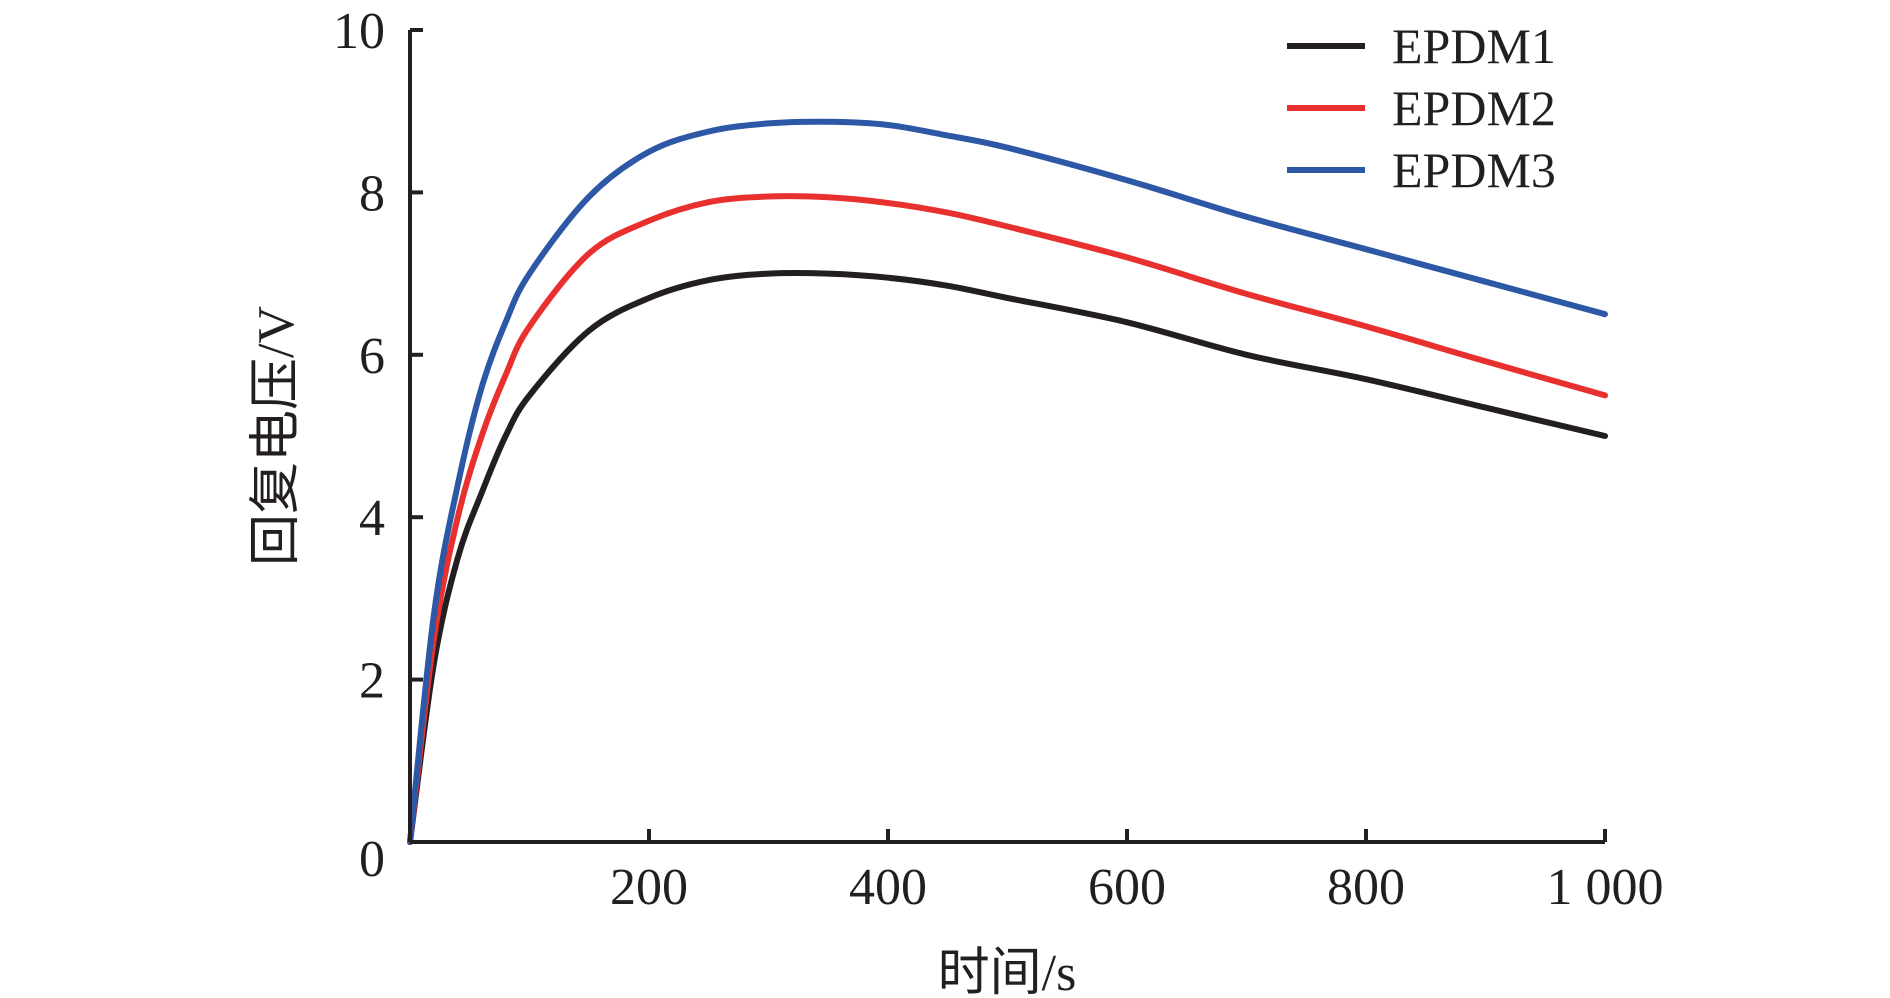 The height and width of the screenshot is (998, 1890). Describe the element at coordinates (372, 518) in the screenshot. I see `y-tick-label-4: 4` at that location.